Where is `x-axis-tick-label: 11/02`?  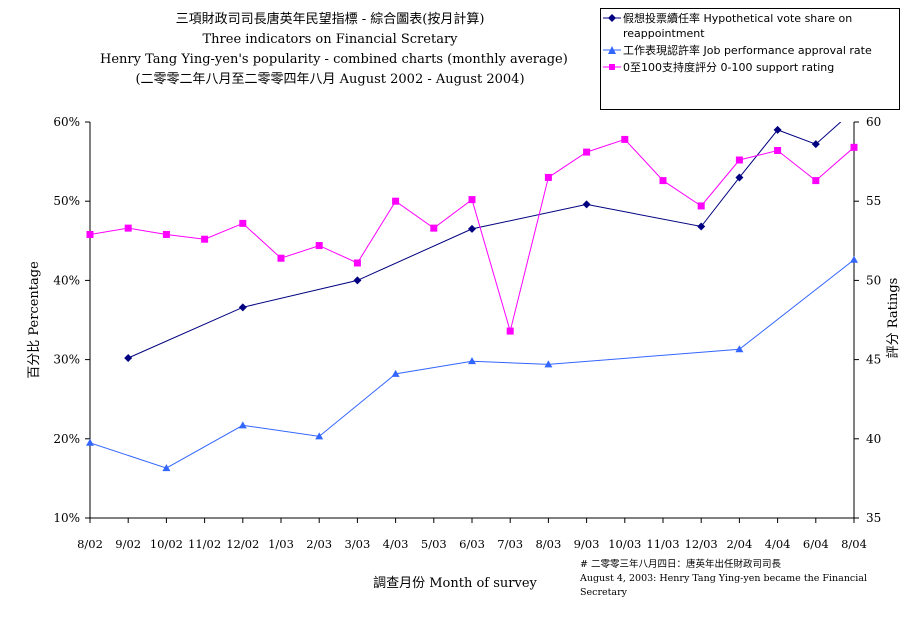
x-axis-tick-label: 11/02 is located at coordinates (204, 544).